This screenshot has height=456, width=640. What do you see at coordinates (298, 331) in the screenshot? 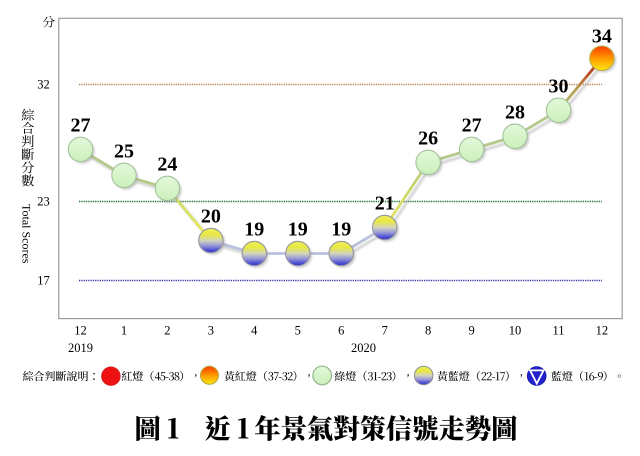
I see `svg-text: 5` at bounding box center [298, 331].